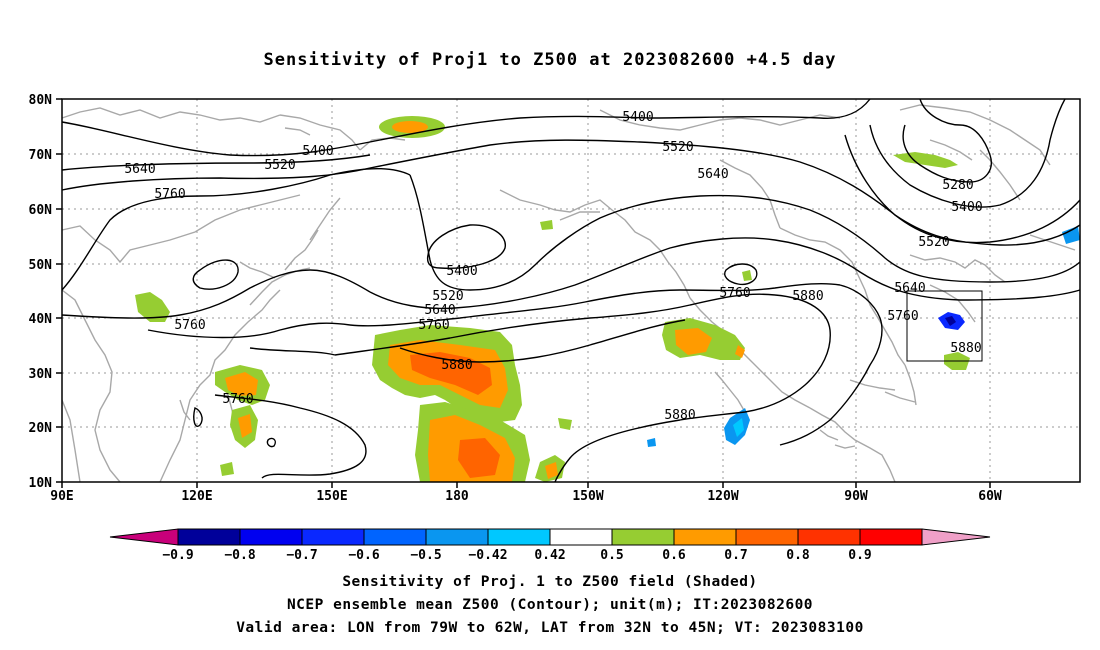 This screenshot has width=1100, height=650. Describe the element at coordinates (457, 496) in the screenshot. I see `lon-label: 180` at that location.